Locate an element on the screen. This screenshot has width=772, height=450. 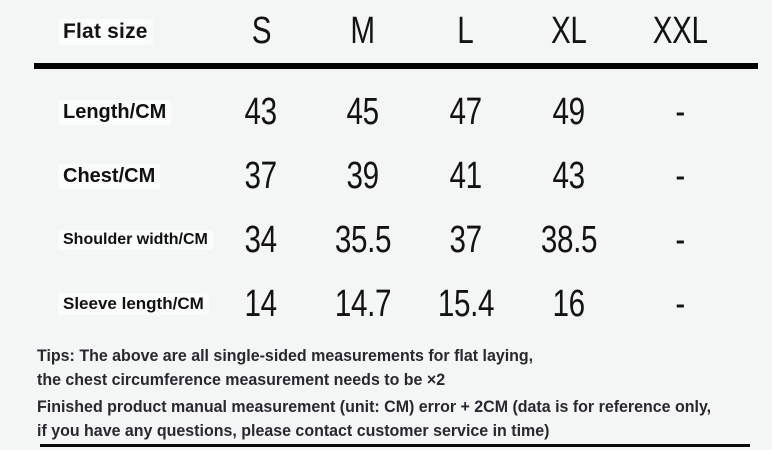
column-header-s: S is located at coordinates (261, 31).